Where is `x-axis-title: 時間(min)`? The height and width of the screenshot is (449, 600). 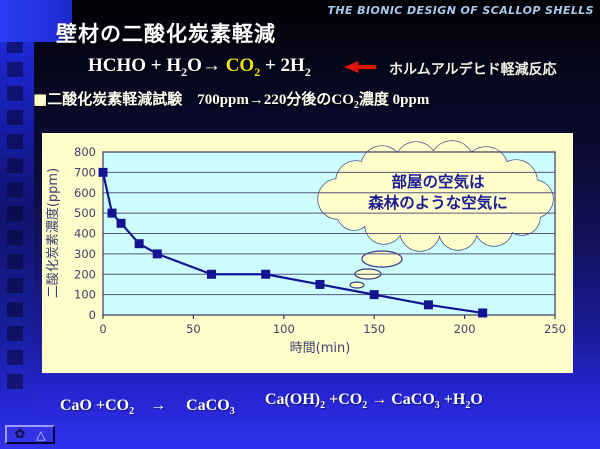 x-axis-title: 時間(min) is located at coordinates (320, 348).